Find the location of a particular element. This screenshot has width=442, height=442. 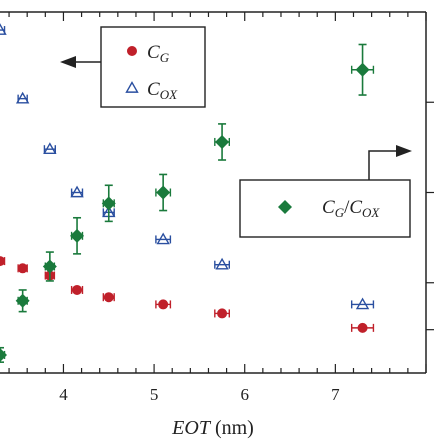

x-tick-label: 6 is located at coordinates (244, 394).